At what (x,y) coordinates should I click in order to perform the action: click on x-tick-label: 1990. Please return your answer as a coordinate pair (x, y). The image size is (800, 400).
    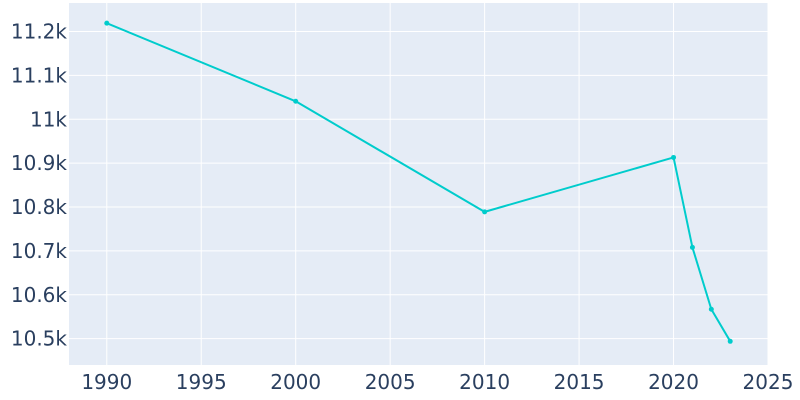
    Looking at the image, I should click on (106, 382).